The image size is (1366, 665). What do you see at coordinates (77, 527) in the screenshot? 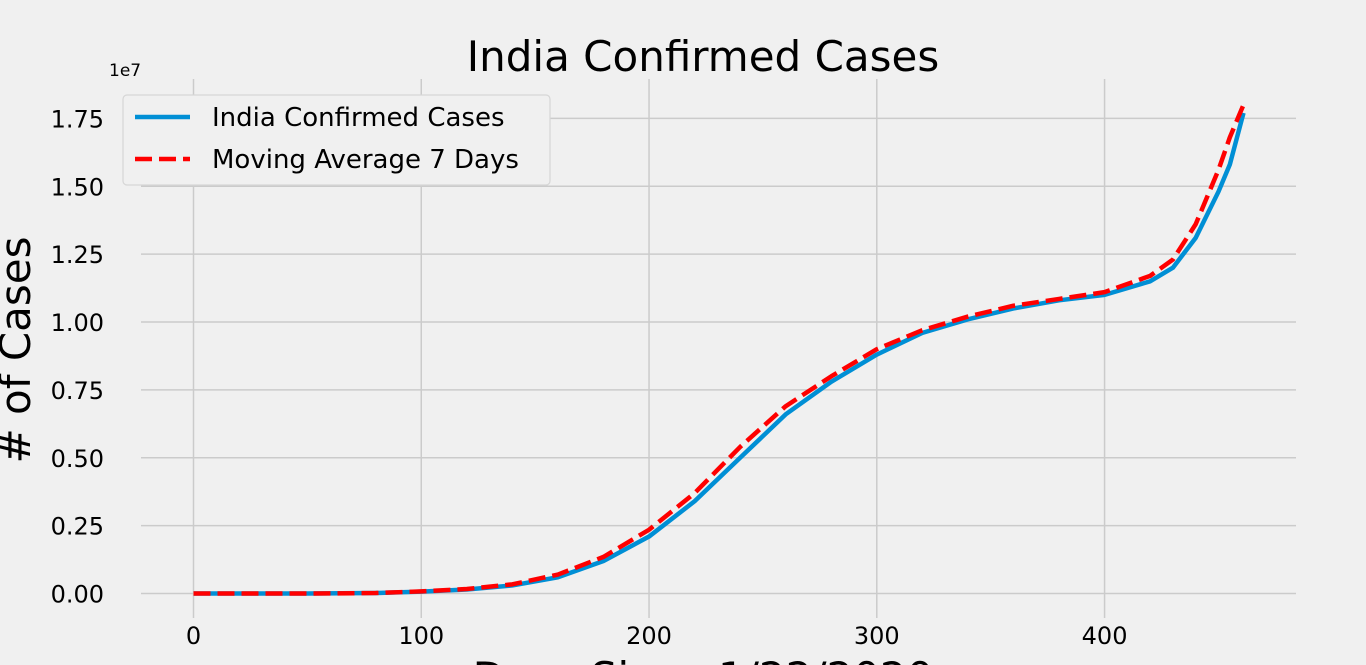
I see `y-tick-label: 0.25` at bounding box center [77, 527].